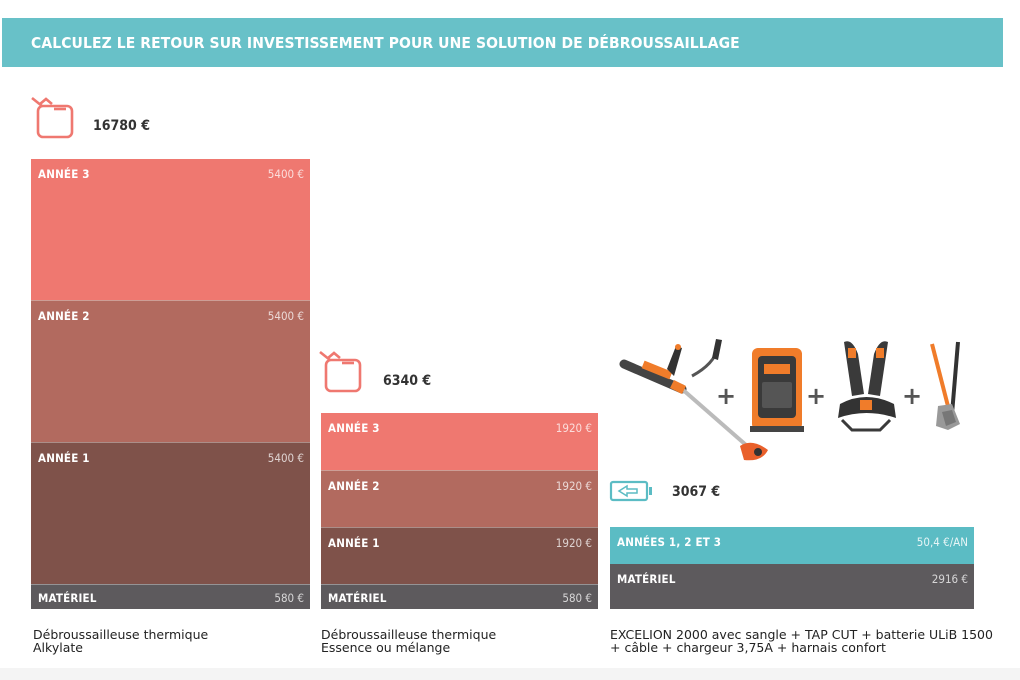 This screenshot has width=1020, height=680. Describe the element at coordinates (459, 498) in the screenshot. I see `segment-year-2: ANNÉE 2 1920 €` at that location.